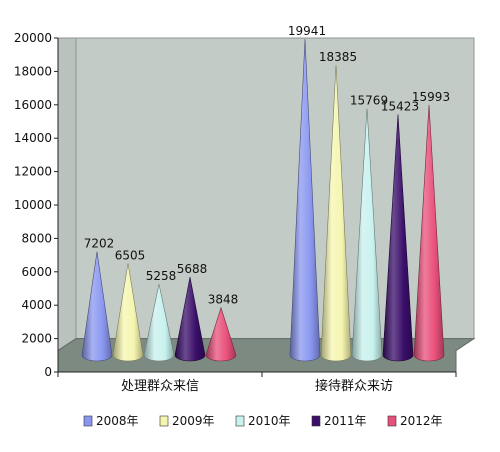 This screenshot has width=500, height=452. What do you see at coordinates (336, 213) in the screenshot?
I see `cone-visits-2009年` at bounding box center [336, 213].